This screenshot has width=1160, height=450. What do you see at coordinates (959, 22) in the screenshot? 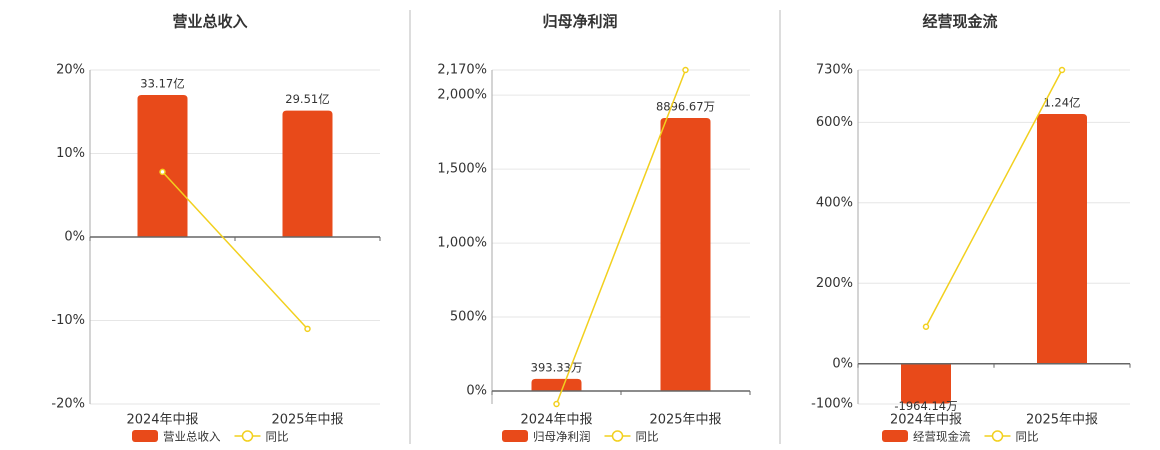
I see `chart-title: 经营现金流` at bounding box center [959, 22].